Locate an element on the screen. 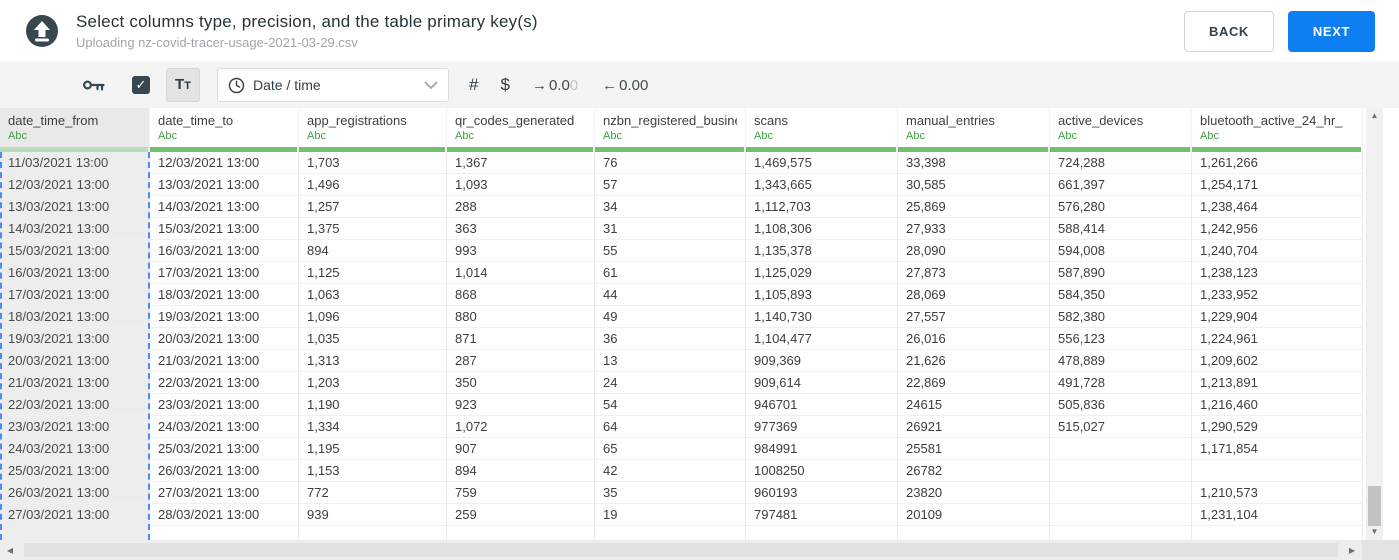  table-cell: 960193 is located at coordinates (822, 493).